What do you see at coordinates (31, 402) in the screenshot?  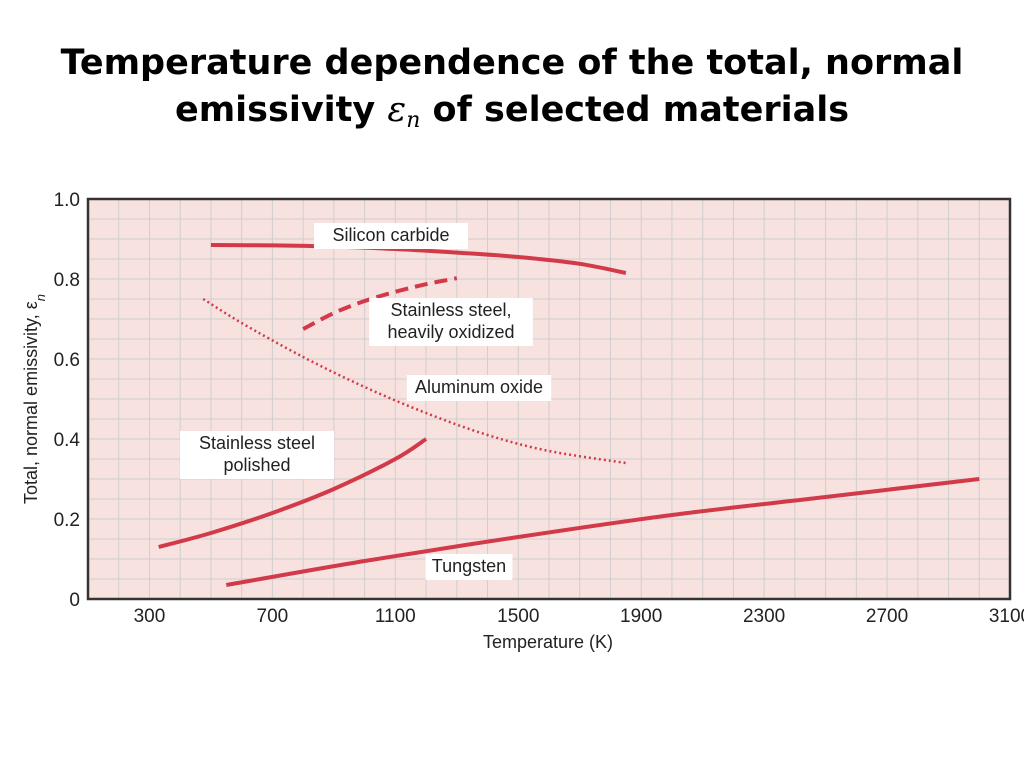 I see `y-axis-title-main: Total, normal emissivity, ε` at bounding box center [31, 402].